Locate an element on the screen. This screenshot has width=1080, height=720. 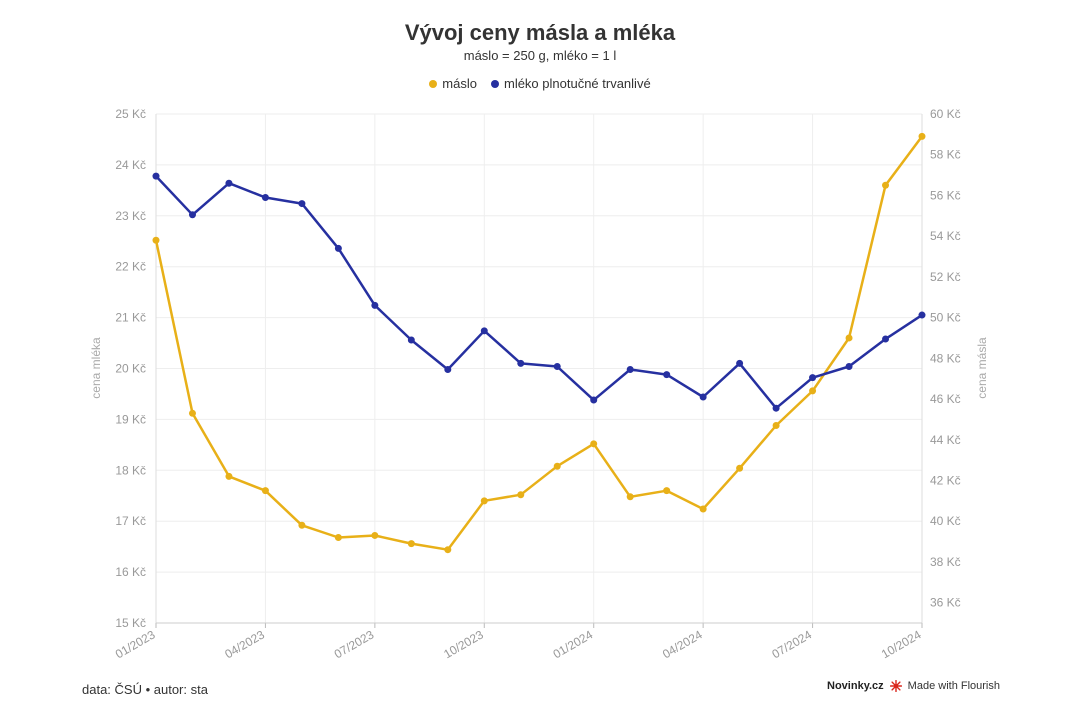
left-tick-label: 17 Kč is located at coordinates (130, 521).